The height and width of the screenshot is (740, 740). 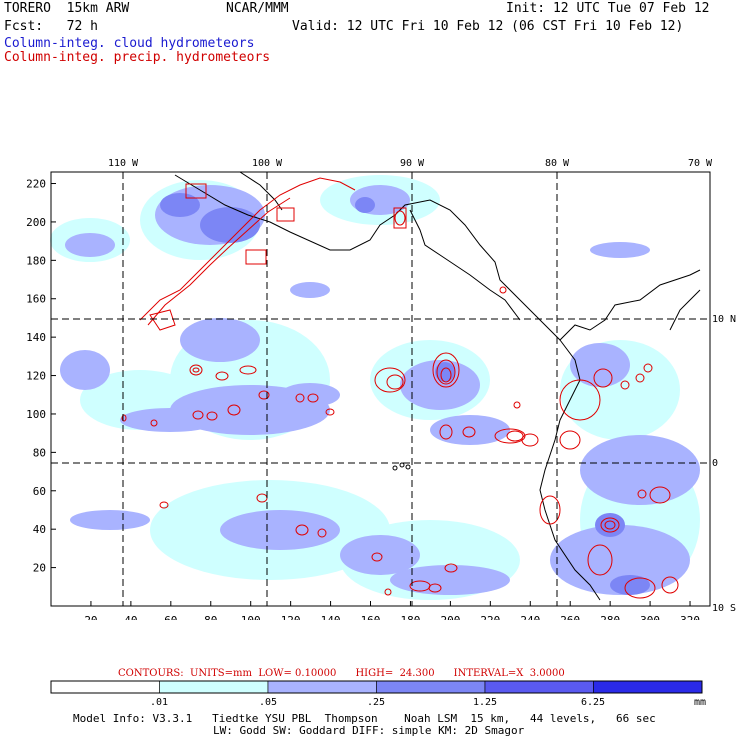 I want to click on legend-label: .25, so click(x=376, y=702).